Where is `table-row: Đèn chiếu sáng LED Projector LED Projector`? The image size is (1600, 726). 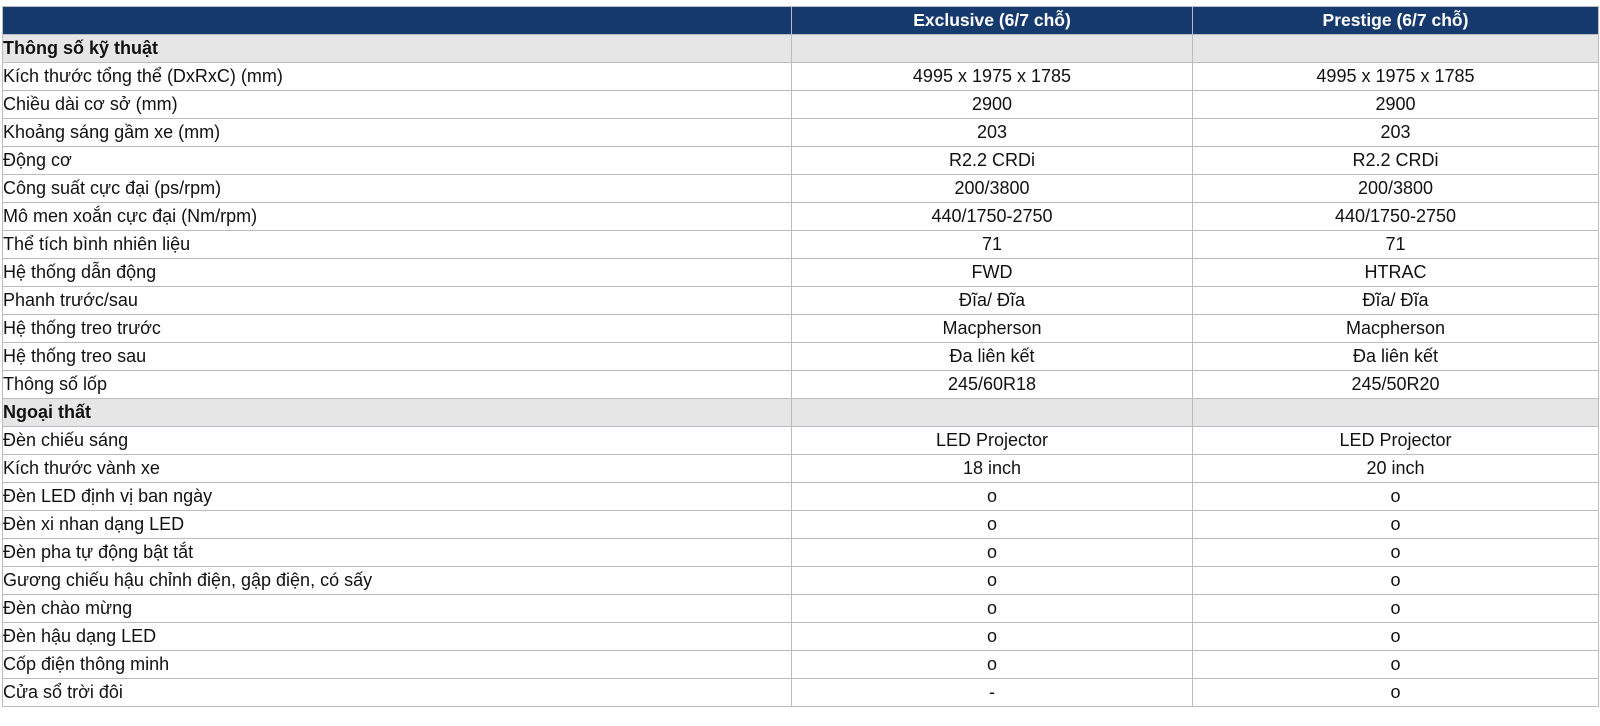
table-row: Đèn chiếu sáng LED Projector LED Projector is located at coordinates (800, 440).